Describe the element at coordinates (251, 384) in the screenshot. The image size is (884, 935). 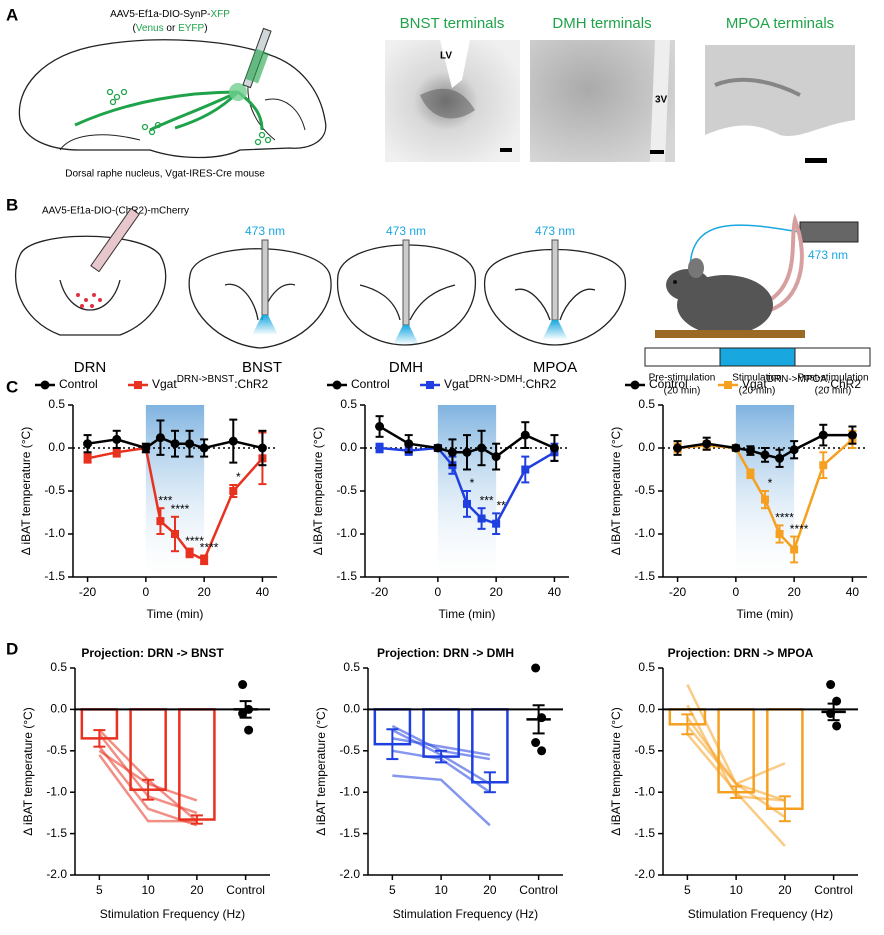
I see `legend-text: :ChR2` at that location.